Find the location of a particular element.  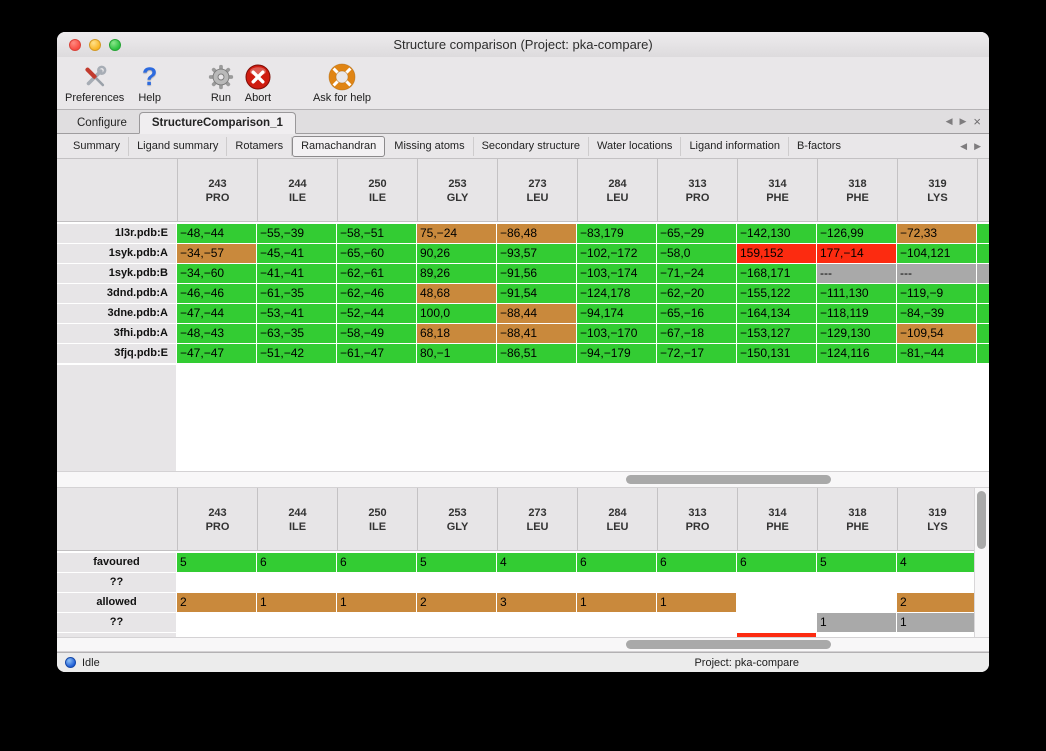

cell-1l3r-pdb-e-273: −86,48 is located at coordinates (536, 233).